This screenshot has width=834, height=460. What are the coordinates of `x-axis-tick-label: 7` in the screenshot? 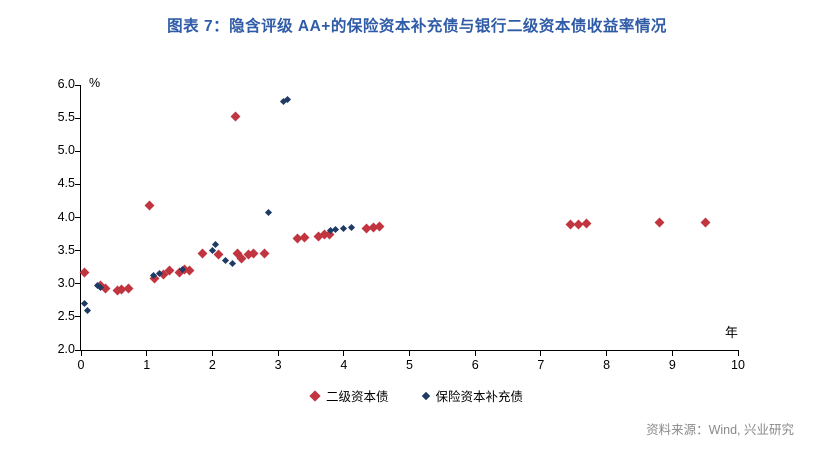 It's located at (541, 365).